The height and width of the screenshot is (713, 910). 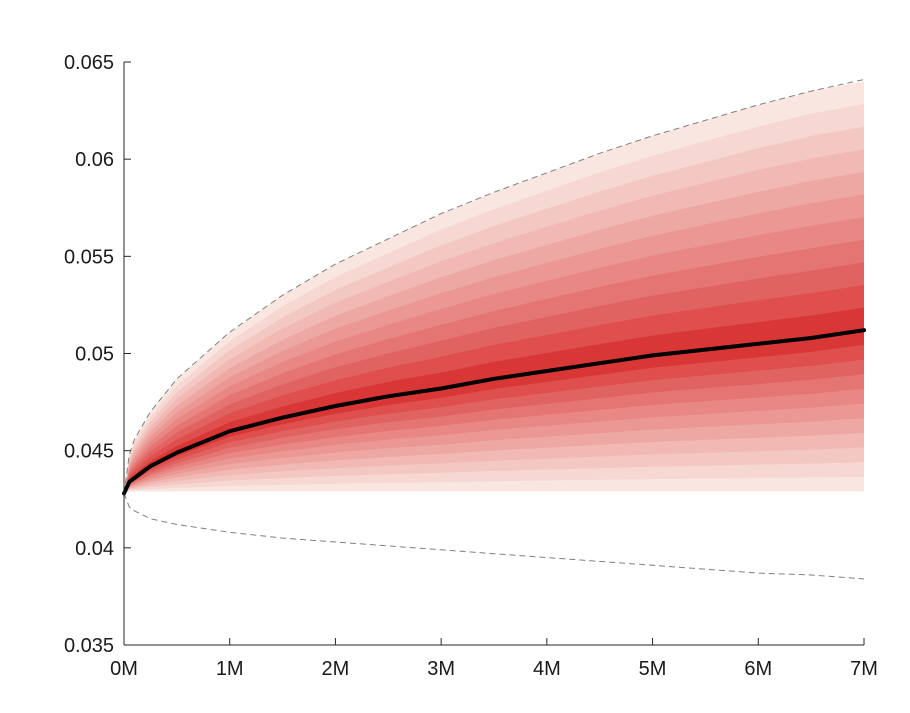 What do you see at coordinates (89, 646) in the screenshot?
I see `y-tick-label: 0.035` at bounding box center [89, 646].